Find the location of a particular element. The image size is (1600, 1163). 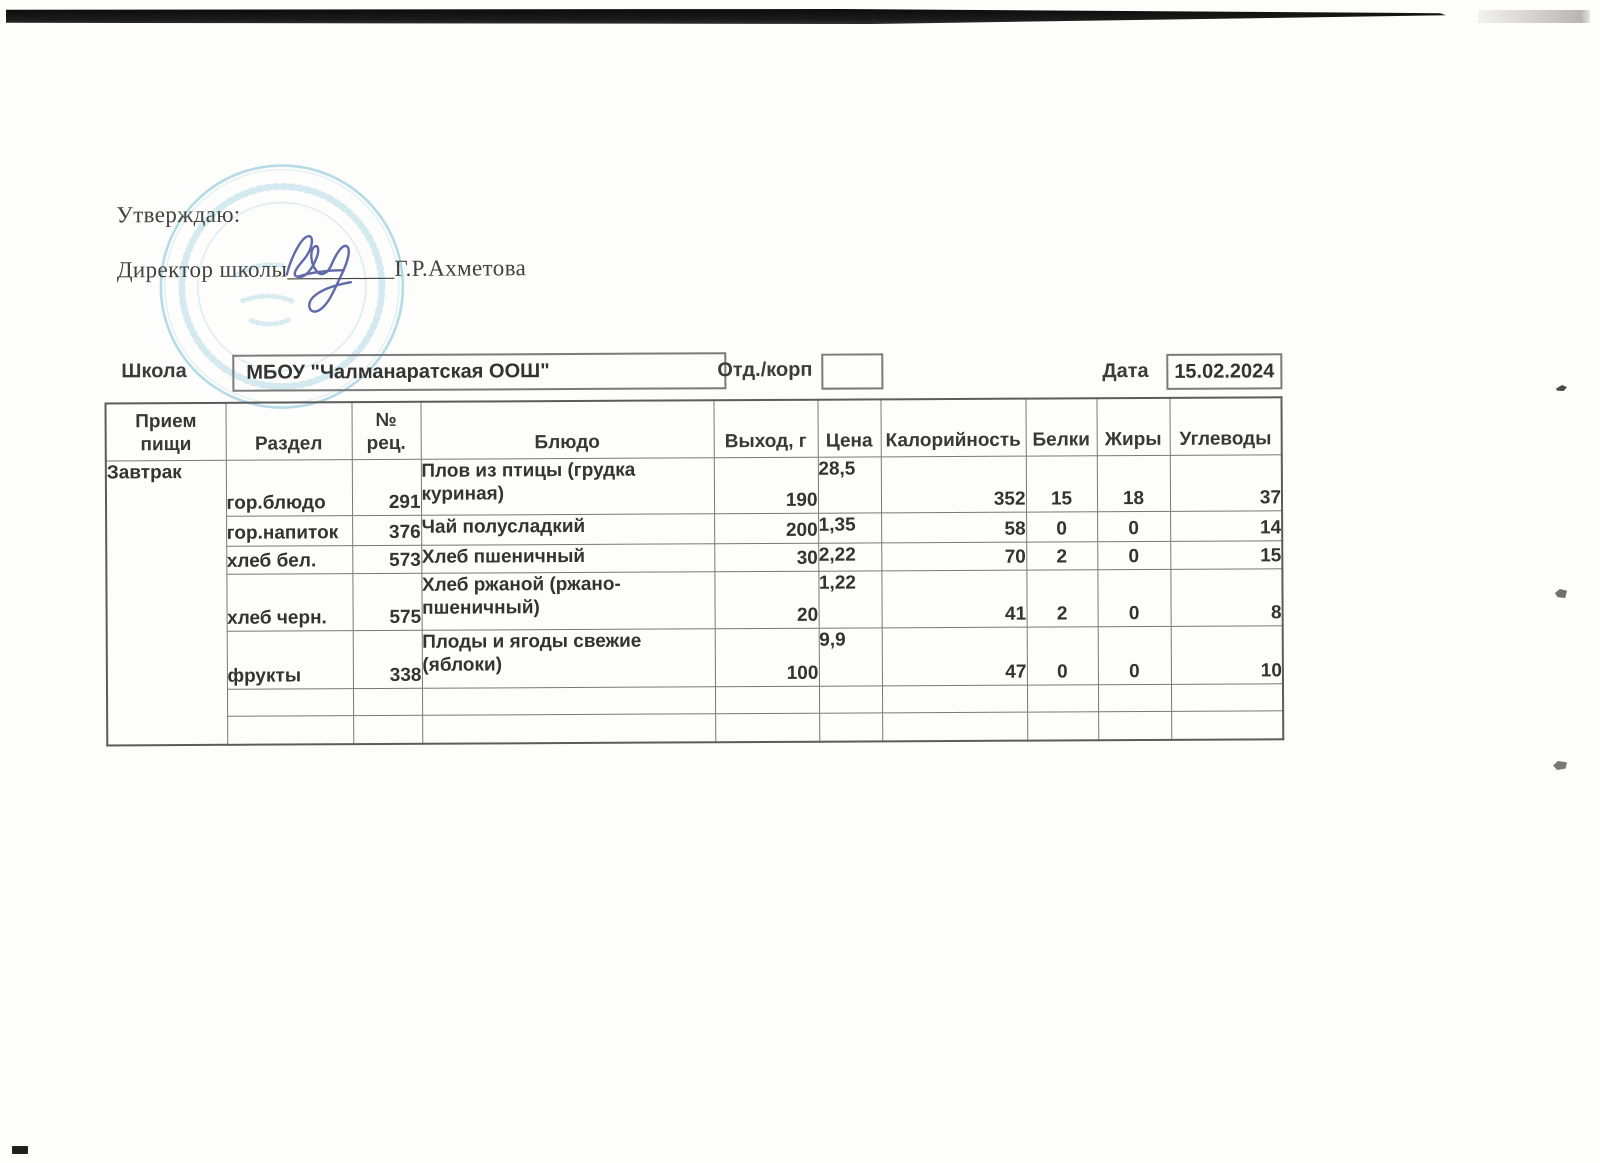

director-line: Директор школы_________Г.Р.Ахметова is located at coordinates (322, 269).